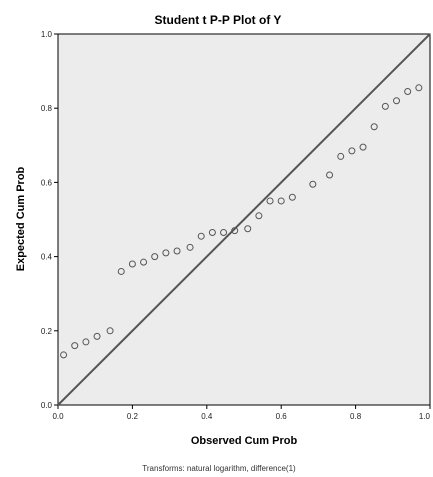 The image size is (433, 477). Describe the element at coordinates (241, 413) in the screenshot. I see `x-axis: 0.0 0.2 0.4 0.6 0.8 1.0` at that location.